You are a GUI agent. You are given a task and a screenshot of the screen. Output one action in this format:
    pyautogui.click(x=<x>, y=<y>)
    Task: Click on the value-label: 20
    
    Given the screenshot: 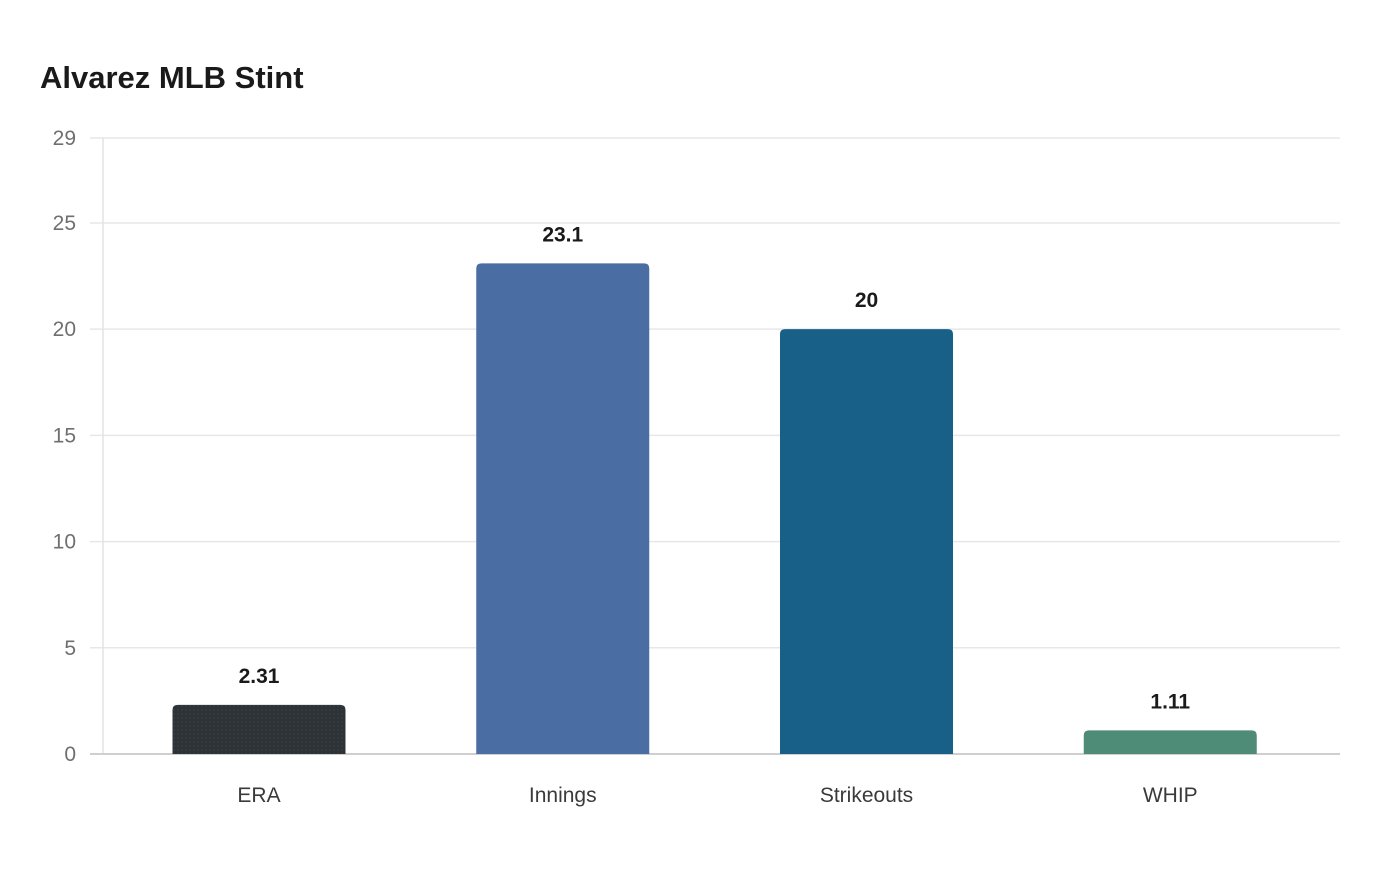 What is the action you would take?
    pyautogui.click(x=866, y=300)
    